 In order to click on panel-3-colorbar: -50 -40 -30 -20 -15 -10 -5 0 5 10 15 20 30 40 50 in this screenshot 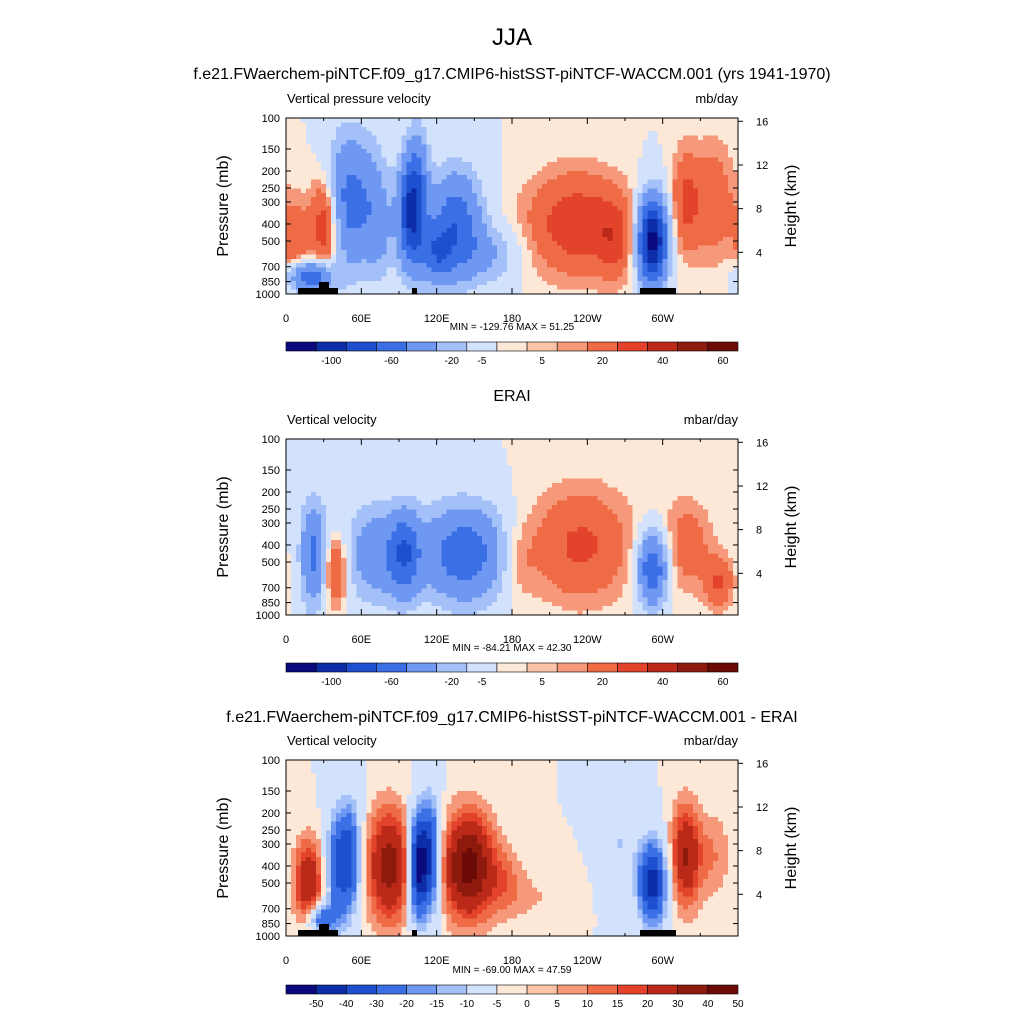, I will do `click(514, 997)`.